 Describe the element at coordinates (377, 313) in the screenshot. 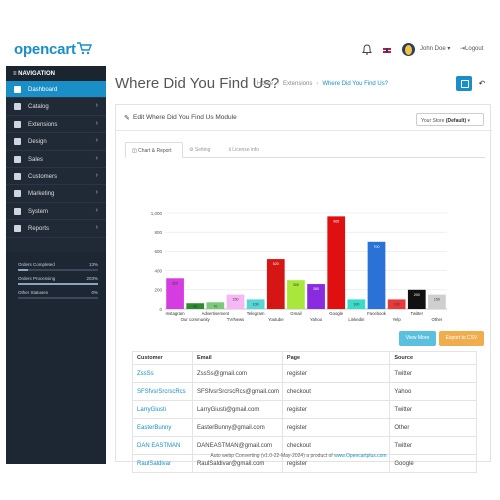

I see `x-category-label: Facebook` at that location.